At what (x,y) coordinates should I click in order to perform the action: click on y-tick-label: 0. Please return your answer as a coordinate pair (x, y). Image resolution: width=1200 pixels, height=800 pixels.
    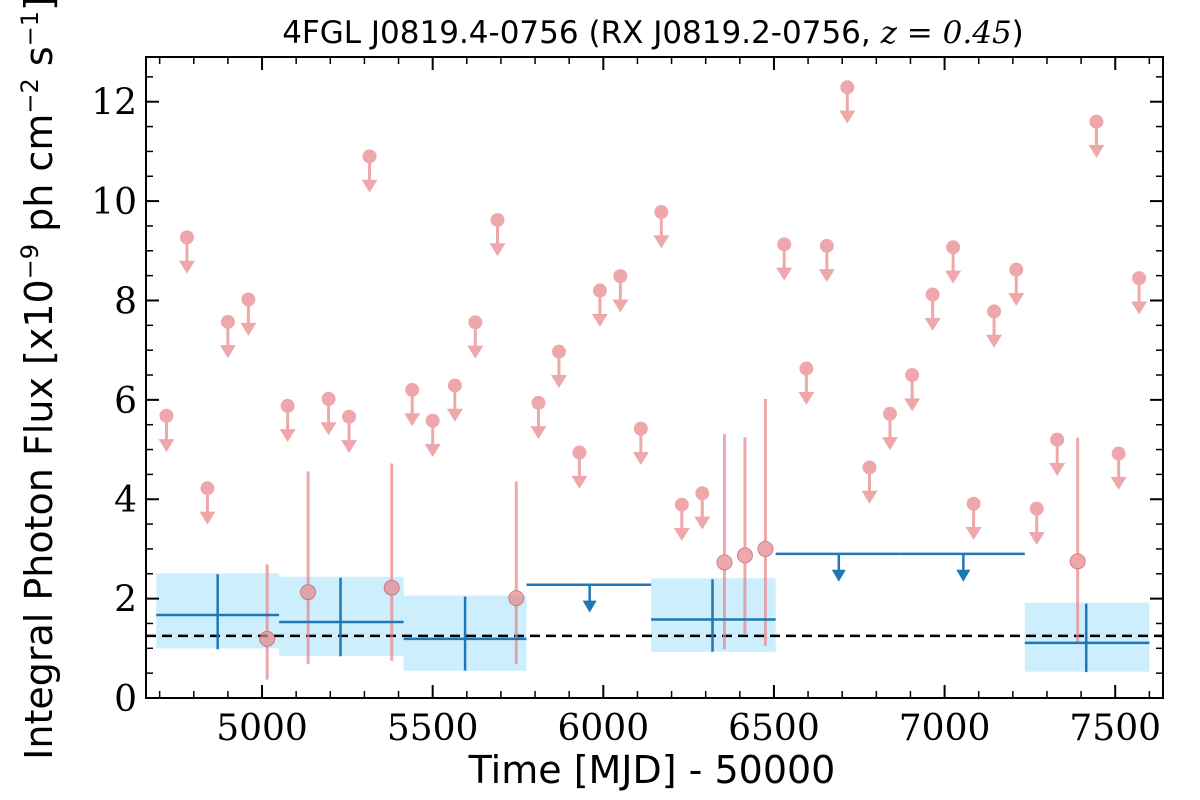
    Looking at the image, I should click on (125, 699).